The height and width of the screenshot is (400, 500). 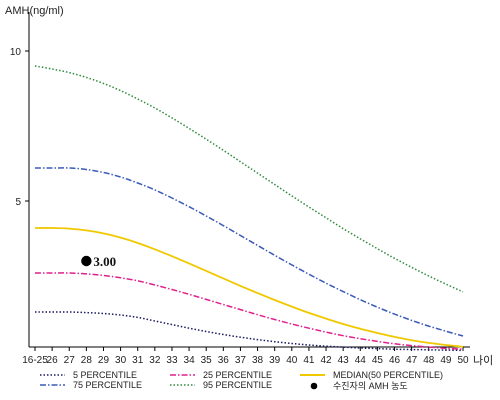 What do you see at coordinates (249, 331) in the screenshot?
I see `series-line-5-percentile` at bounding box center [249, 331].